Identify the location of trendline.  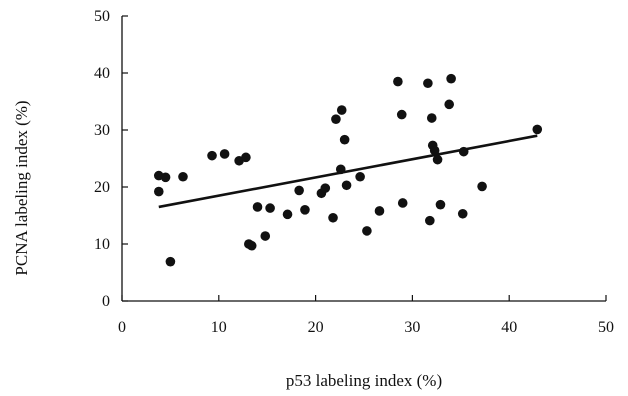
(348, 171).